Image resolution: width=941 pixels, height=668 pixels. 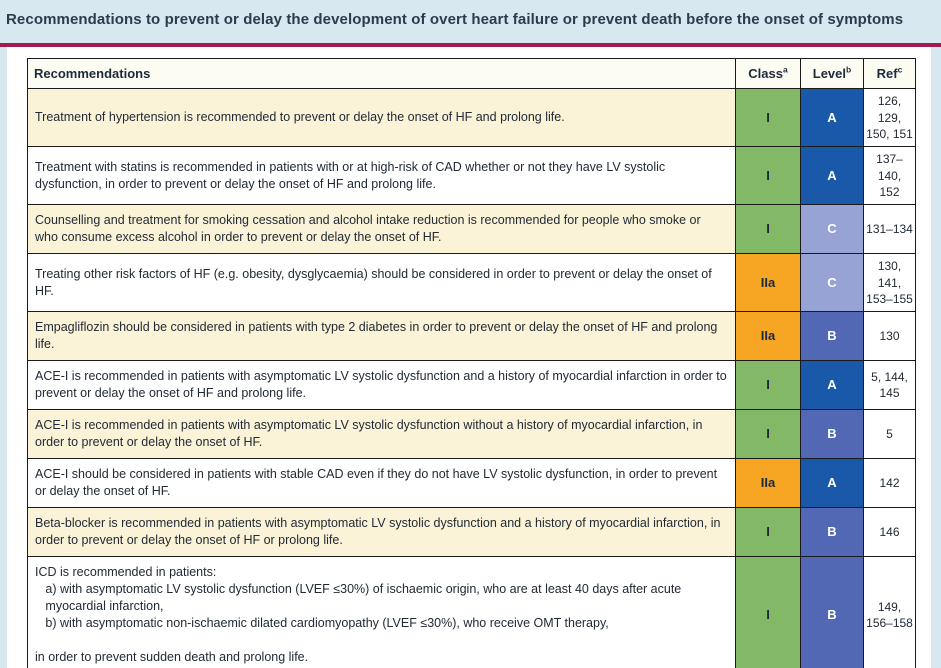 What do you see at coordinates (889, 176) in the screenshot?
I see `ref-cell: 137–140, 152` at bounding box center [889, 176].